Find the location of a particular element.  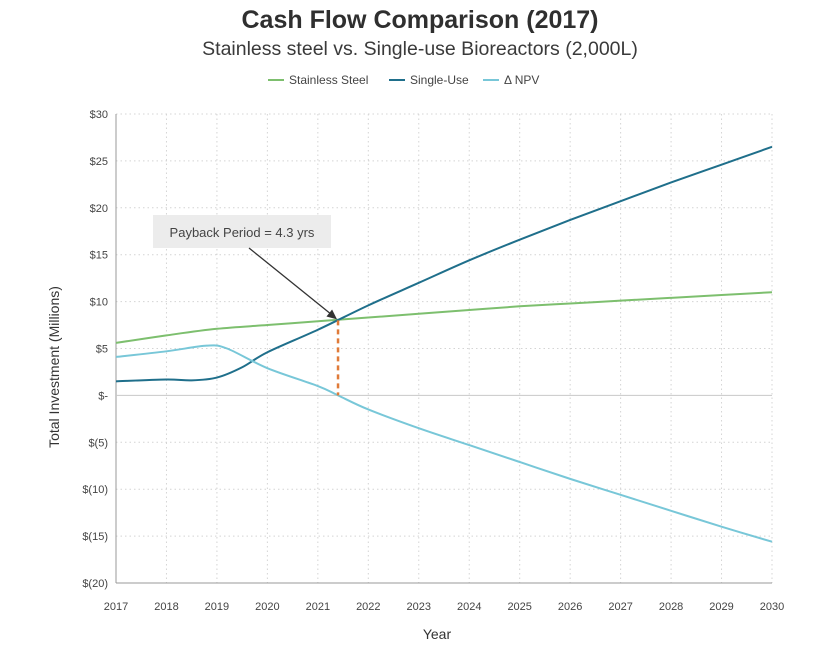

y-tick-label: $5 is located at coordinates (102, 350).